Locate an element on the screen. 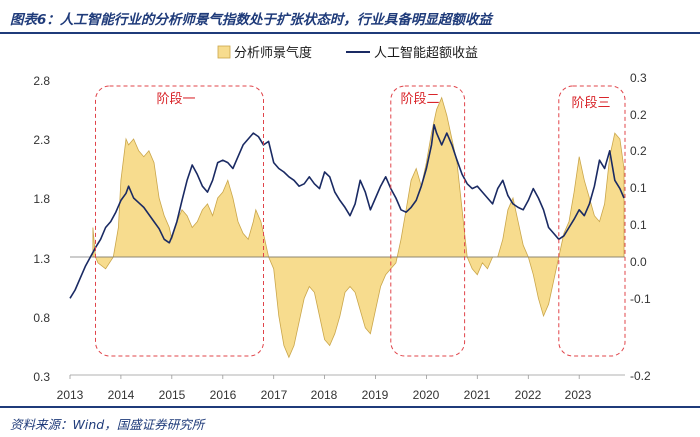  phase-label: 阶段一 is located at coordinates (175, 99).